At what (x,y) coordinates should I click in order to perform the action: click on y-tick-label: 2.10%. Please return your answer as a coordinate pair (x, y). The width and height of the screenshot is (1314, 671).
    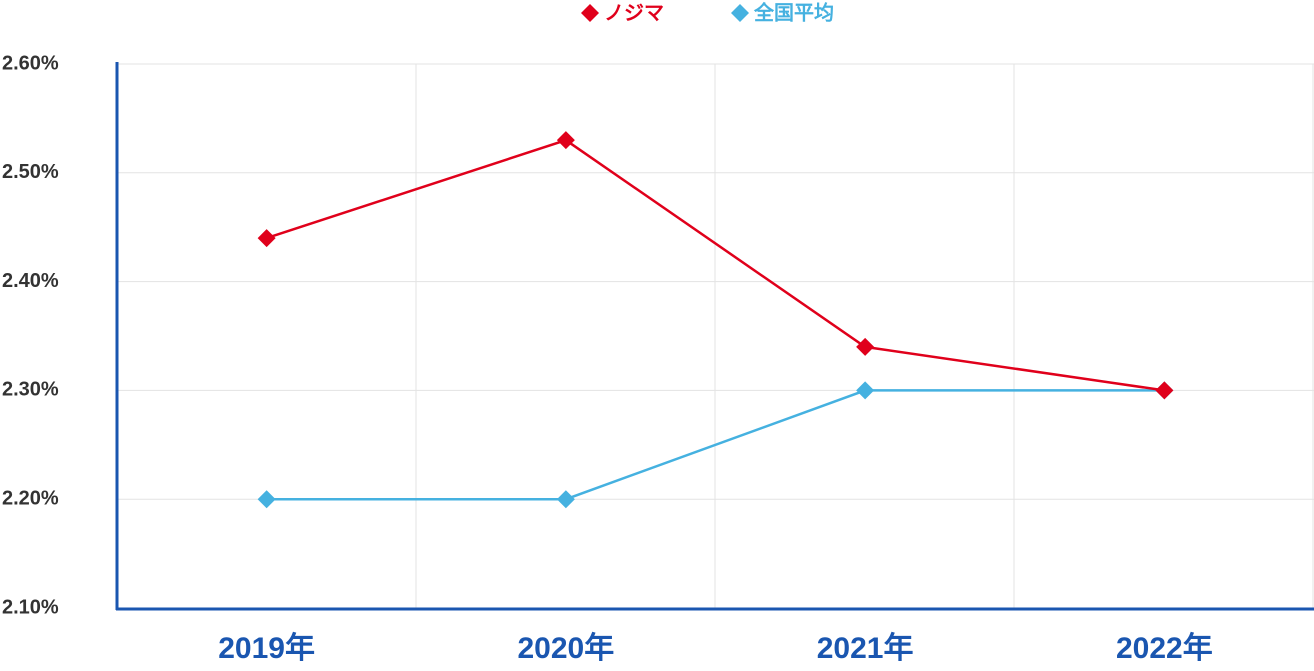
    Looking at the image, I should click on (30, 607).